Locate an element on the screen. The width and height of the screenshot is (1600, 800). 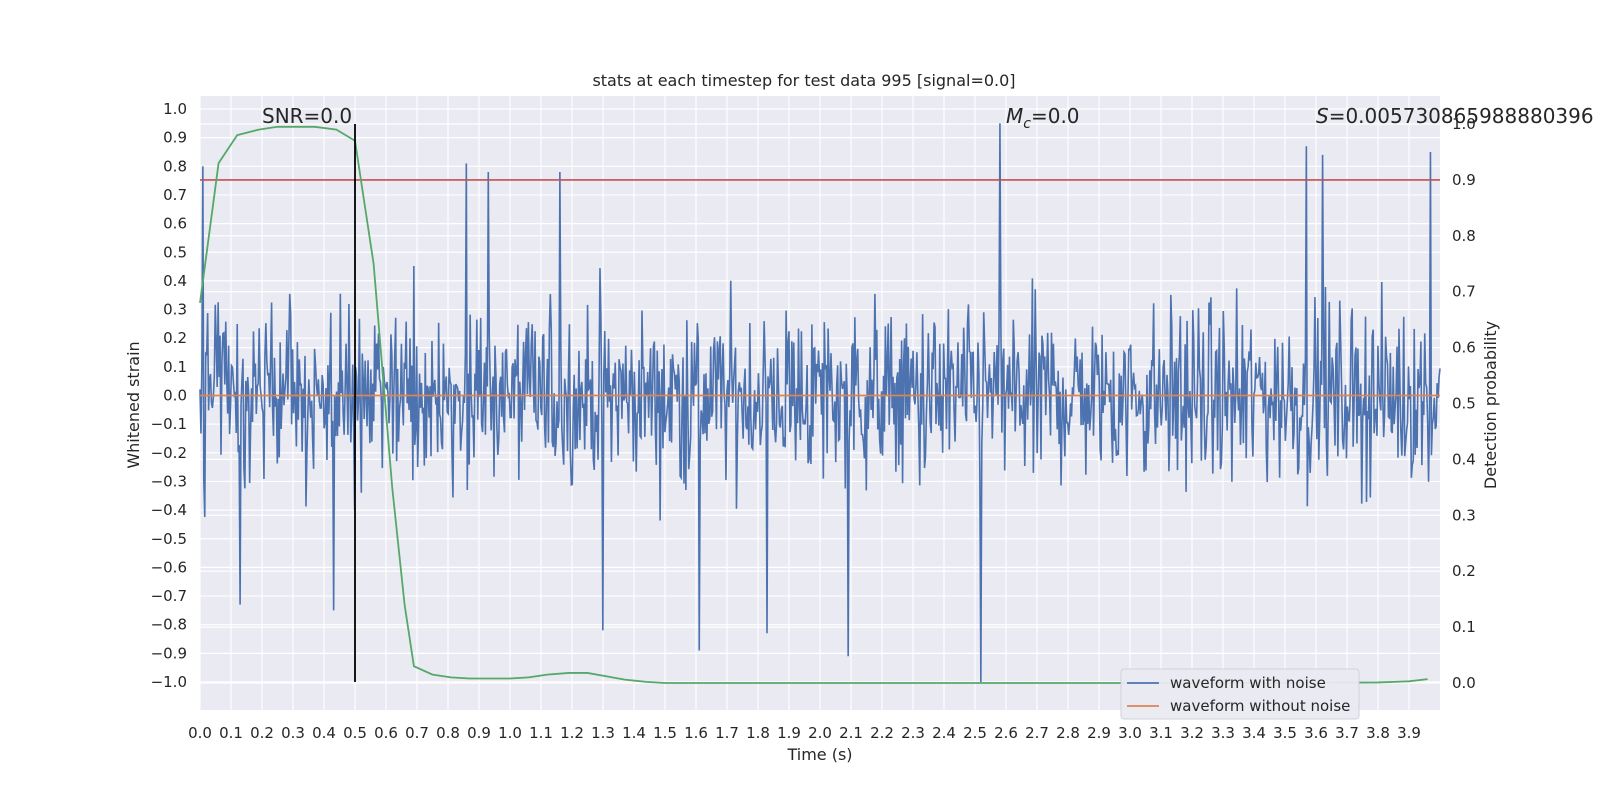
snr-annotation: SNR=0.0 is located at coordinates (307, 116).